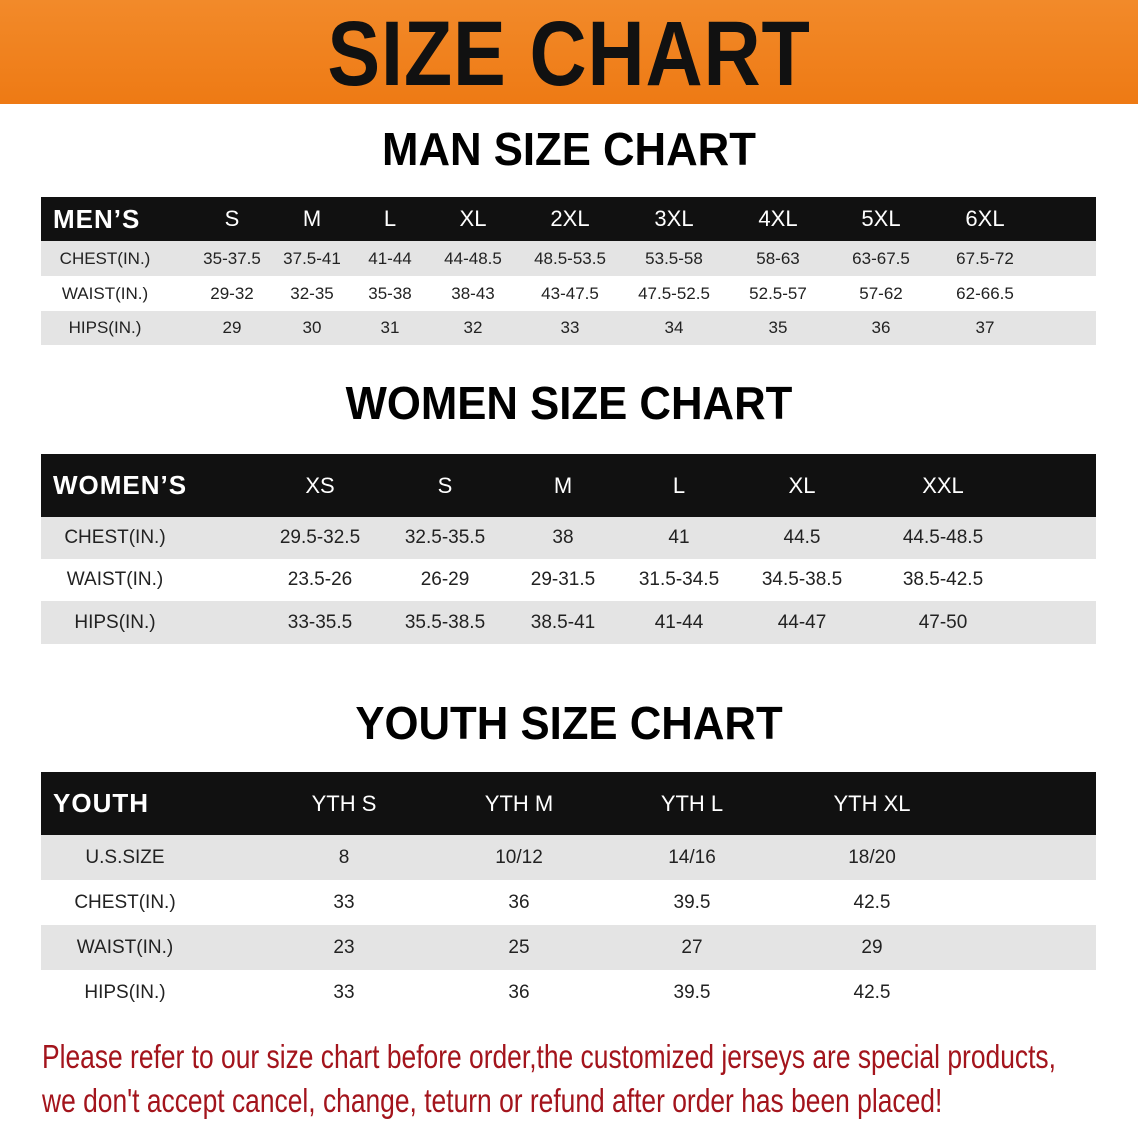  What do you see at coordinates (473, 293) in the screenshot?
I see `table-cell: 38-43` at bounding box center [473, 293].